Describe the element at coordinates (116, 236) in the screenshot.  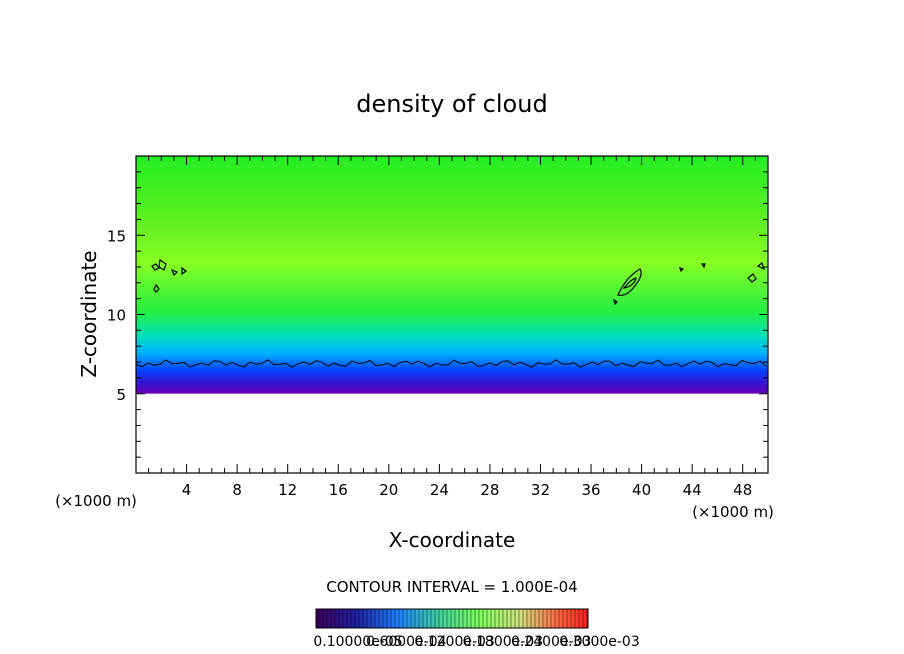
I see `y-tick-label: 15` at that location.